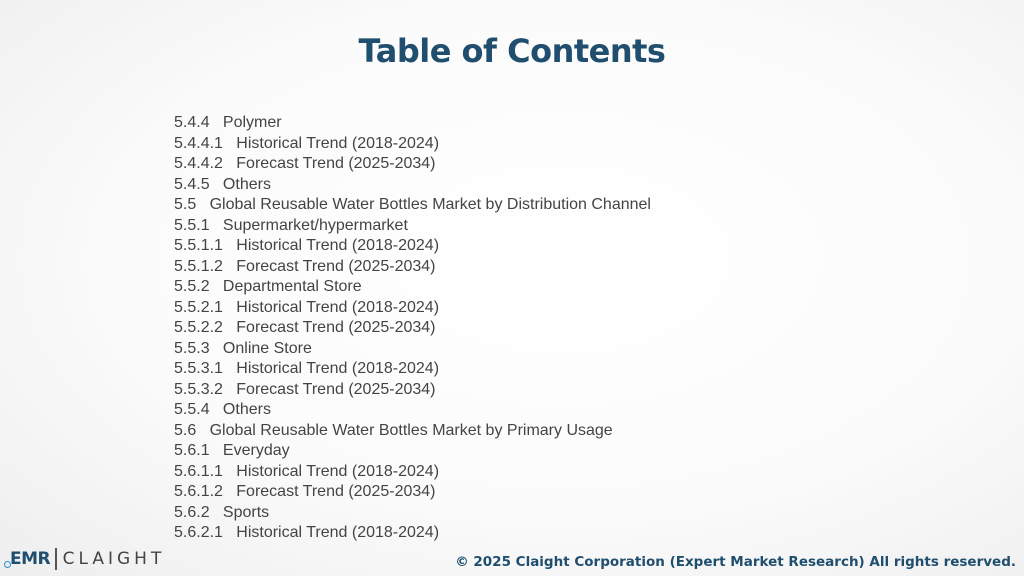 The width and height of the screenshot is (1024, 576). What do you see at coordinates (307, 143) in the screenshot?
I see `toc-item: 5.4.4.1 Historical Trend (2018-2024)` at bounding box center [307, 143].